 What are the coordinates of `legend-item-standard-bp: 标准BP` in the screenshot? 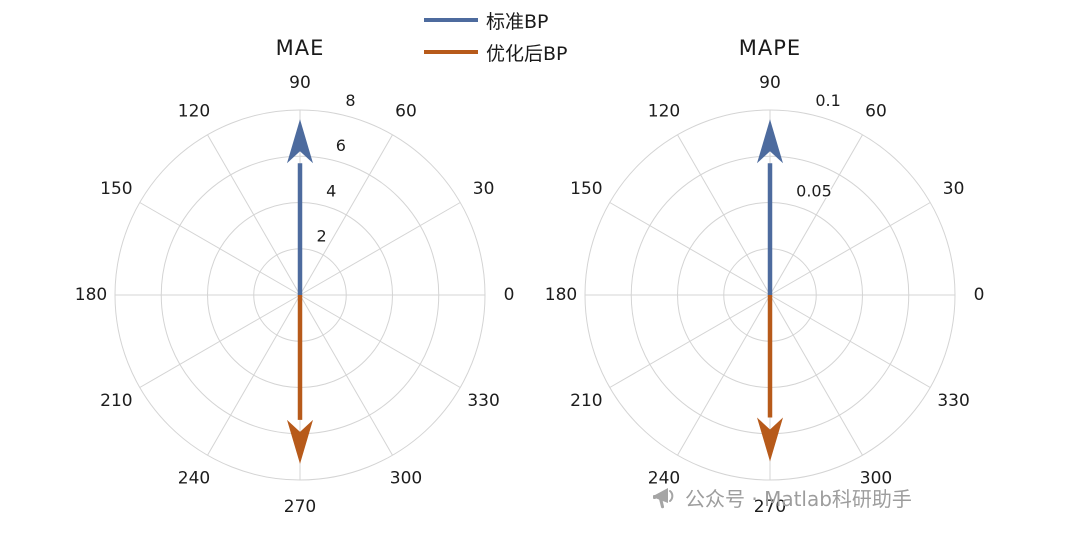 It's located at (496, 20).